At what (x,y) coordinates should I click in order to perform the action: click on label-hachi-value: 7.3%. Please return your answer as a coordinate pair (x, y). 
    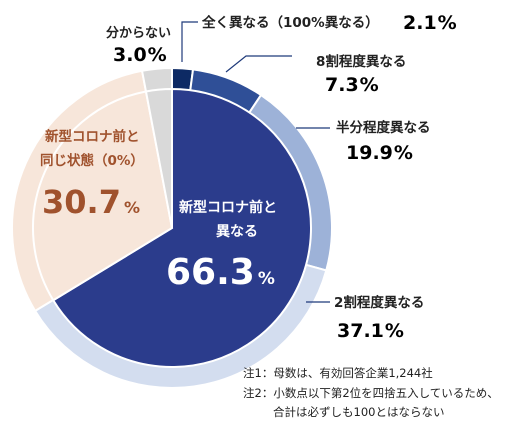
    Looking at the image, I should click on (352, 85).